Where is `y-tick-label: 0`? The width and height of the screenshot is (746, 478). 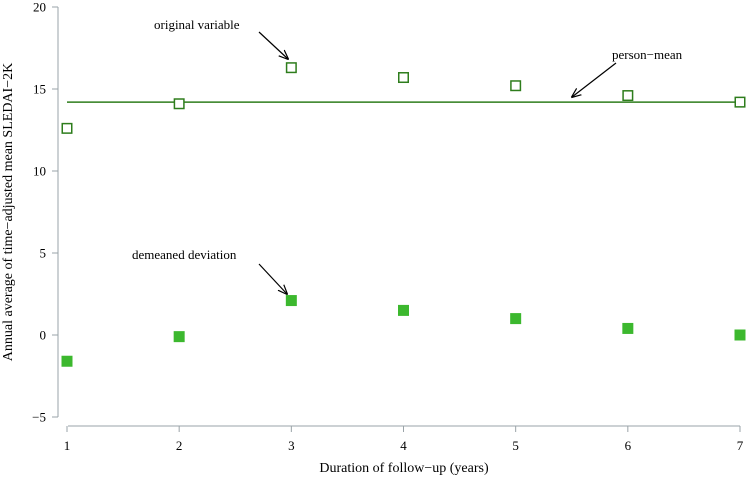 y-tick-label: 0 is located at coordinates (43, 335).